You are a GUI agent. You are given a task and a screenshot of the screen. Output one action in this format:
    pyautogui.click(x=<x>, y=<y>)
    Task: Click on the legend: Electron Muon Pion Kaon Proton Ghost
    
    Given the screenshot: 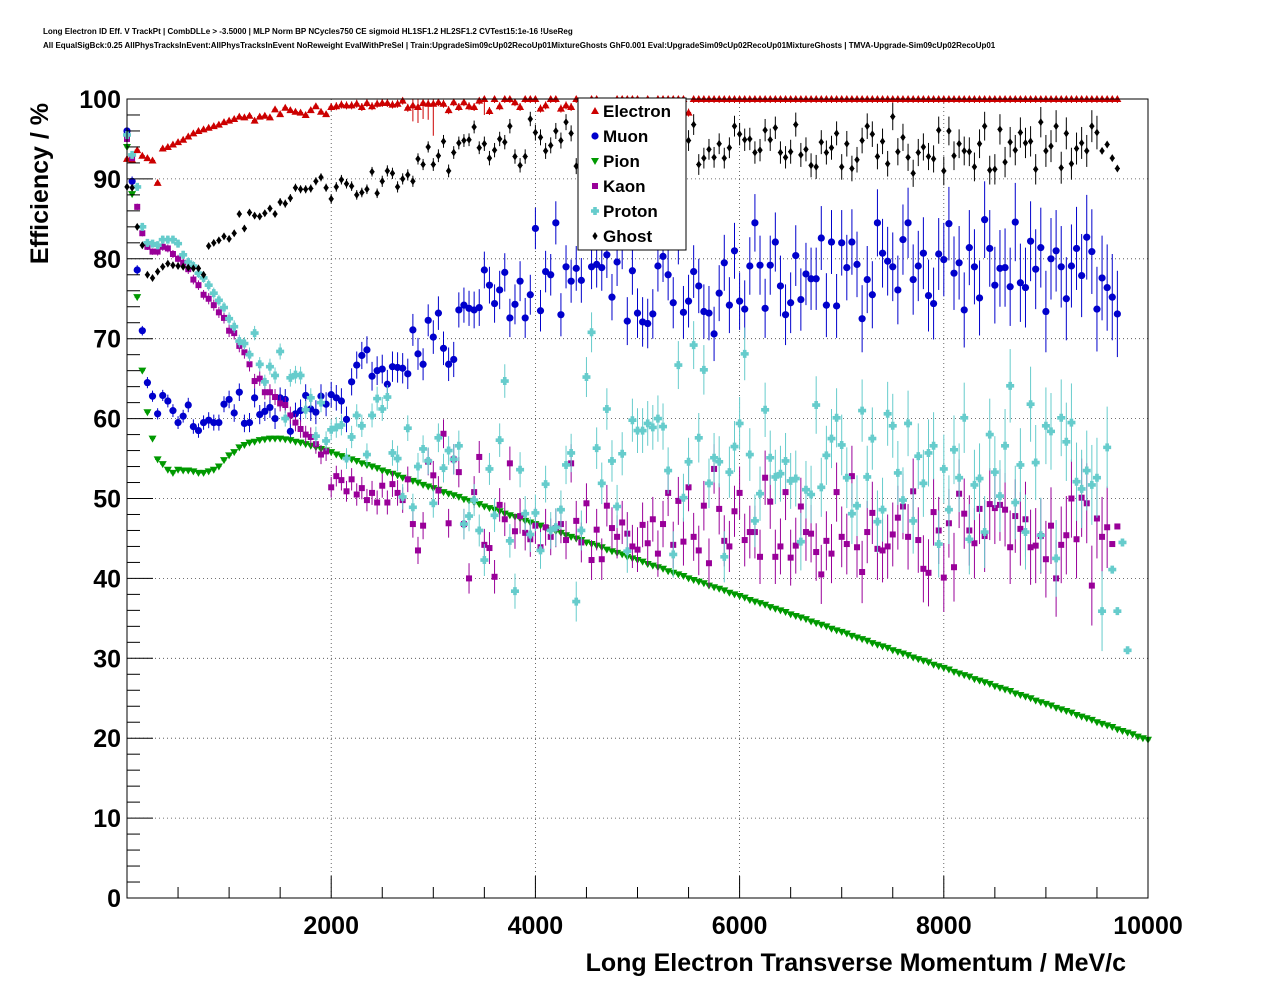 What is the action you would take?
    pyautogui.click(x=632, y=174)
    